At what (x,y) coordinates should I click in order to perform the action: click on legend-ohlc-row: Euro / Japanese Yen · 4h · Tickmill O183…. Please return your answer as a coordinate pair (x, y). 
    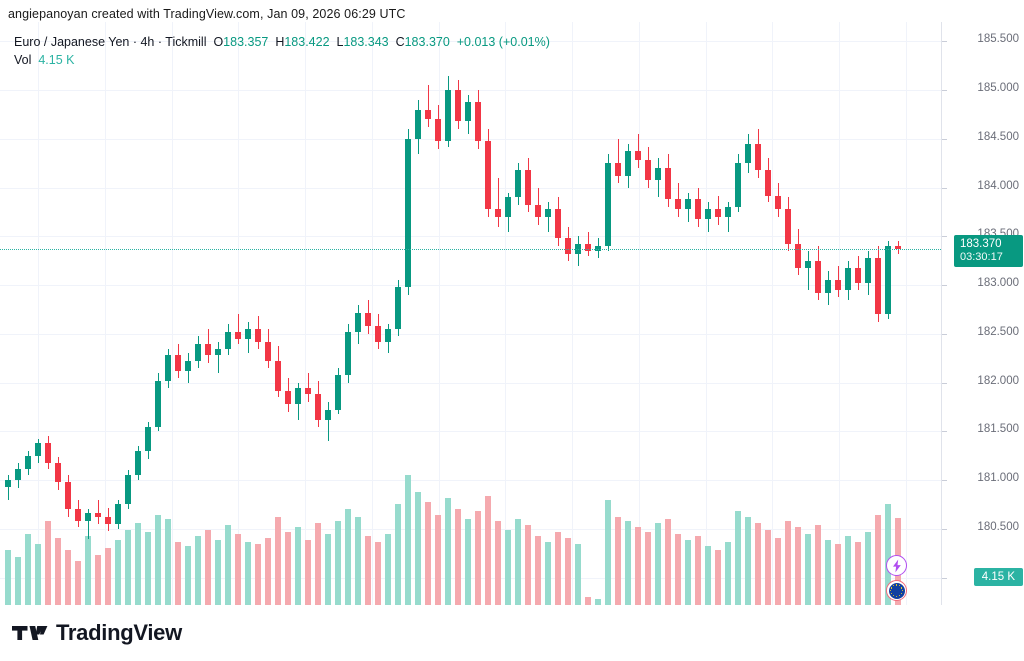
    Looking at the image, I should click on (282, 42).